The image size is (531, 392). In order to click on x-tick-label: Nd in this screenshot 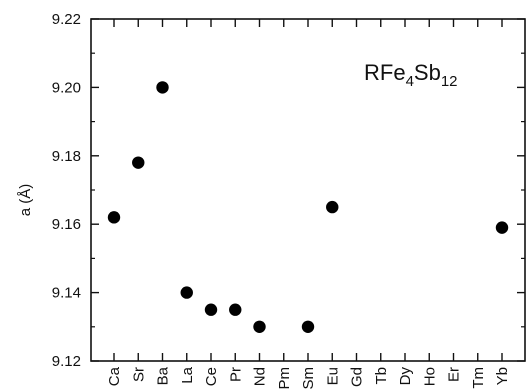, I will do `click(260, 376)`.